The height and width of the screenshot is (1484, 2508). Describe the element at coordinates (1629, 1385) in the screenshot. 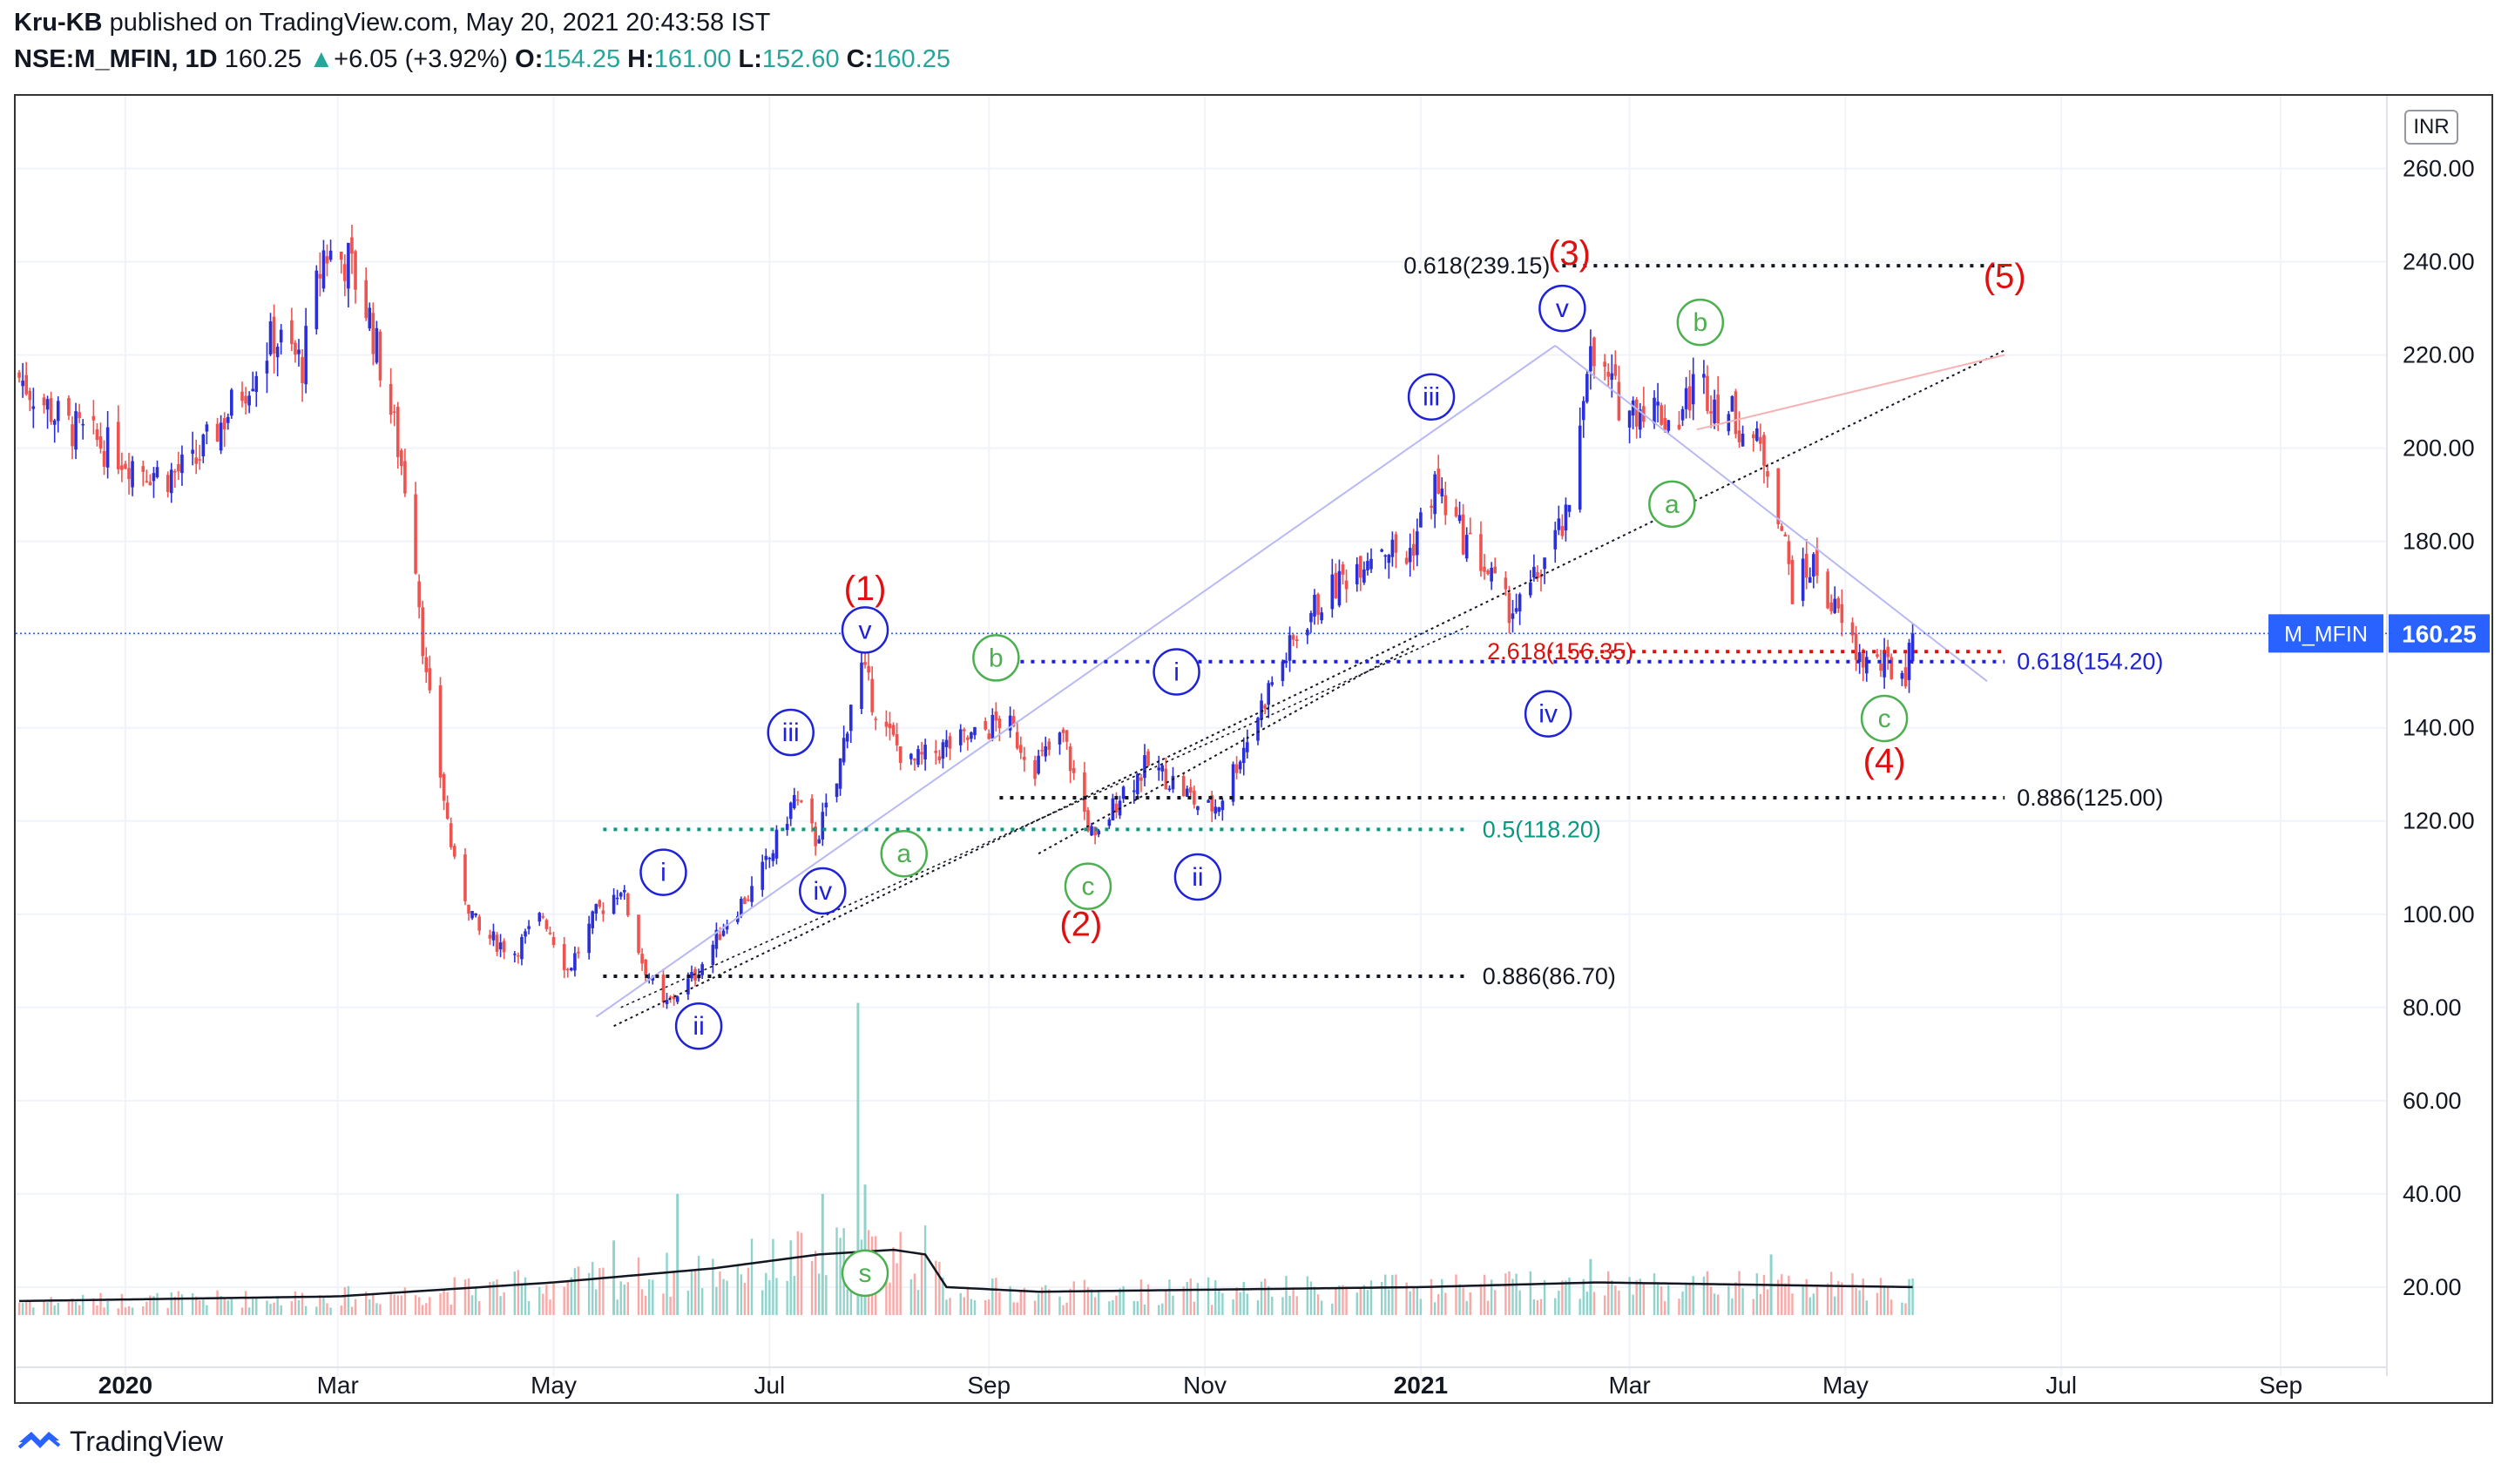

I see `x-tick-label: Mar` at that location.